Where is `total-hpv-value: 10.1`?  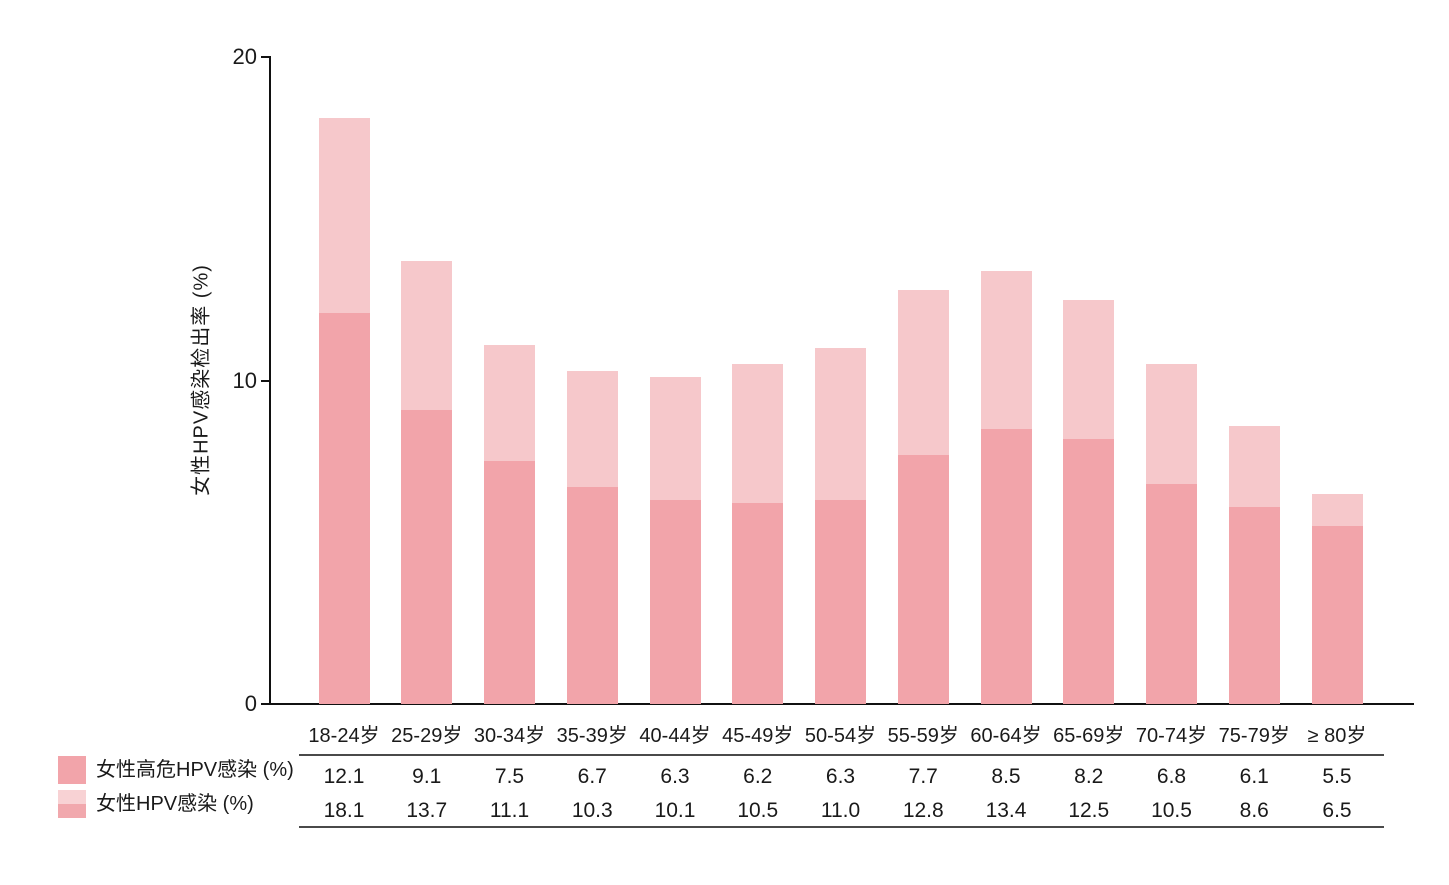 total-hpv-value: 10.1 is located at coordinates (675, 810).